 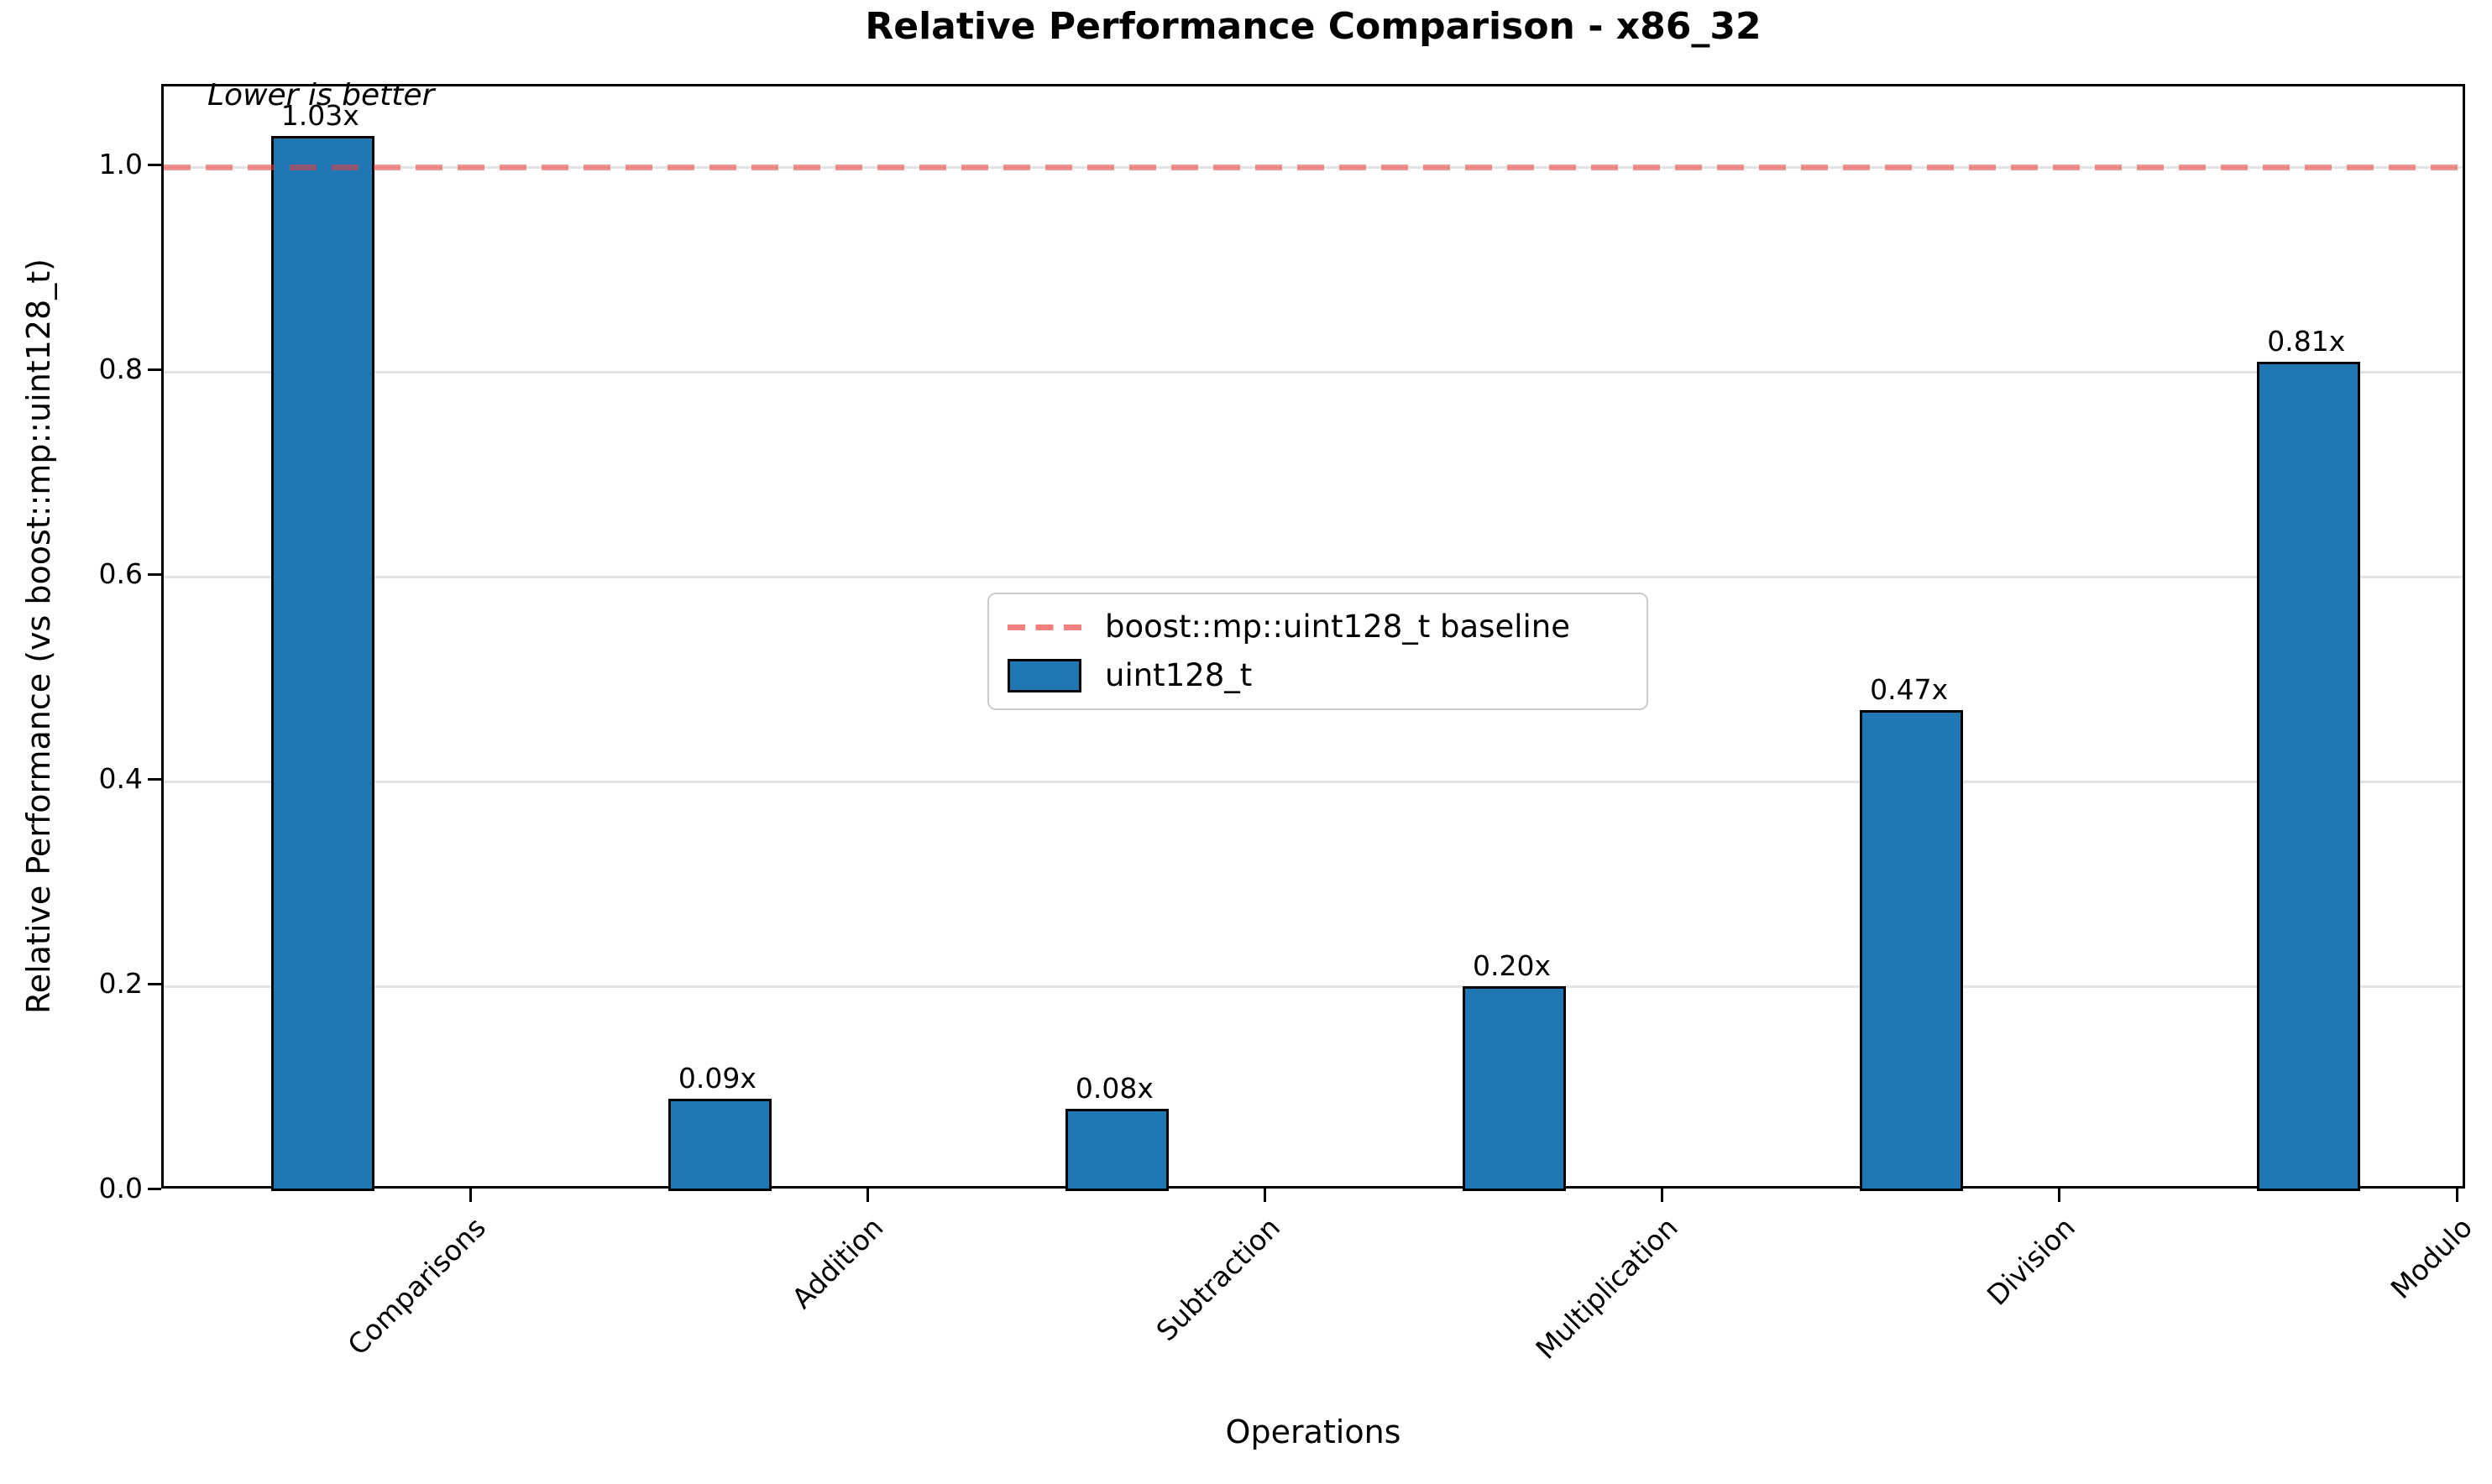 What do you see at coordinates (120, 983) in the screenshot?
I see `ytick-label-0.2: 0.2` at bounding box center [120, 983].